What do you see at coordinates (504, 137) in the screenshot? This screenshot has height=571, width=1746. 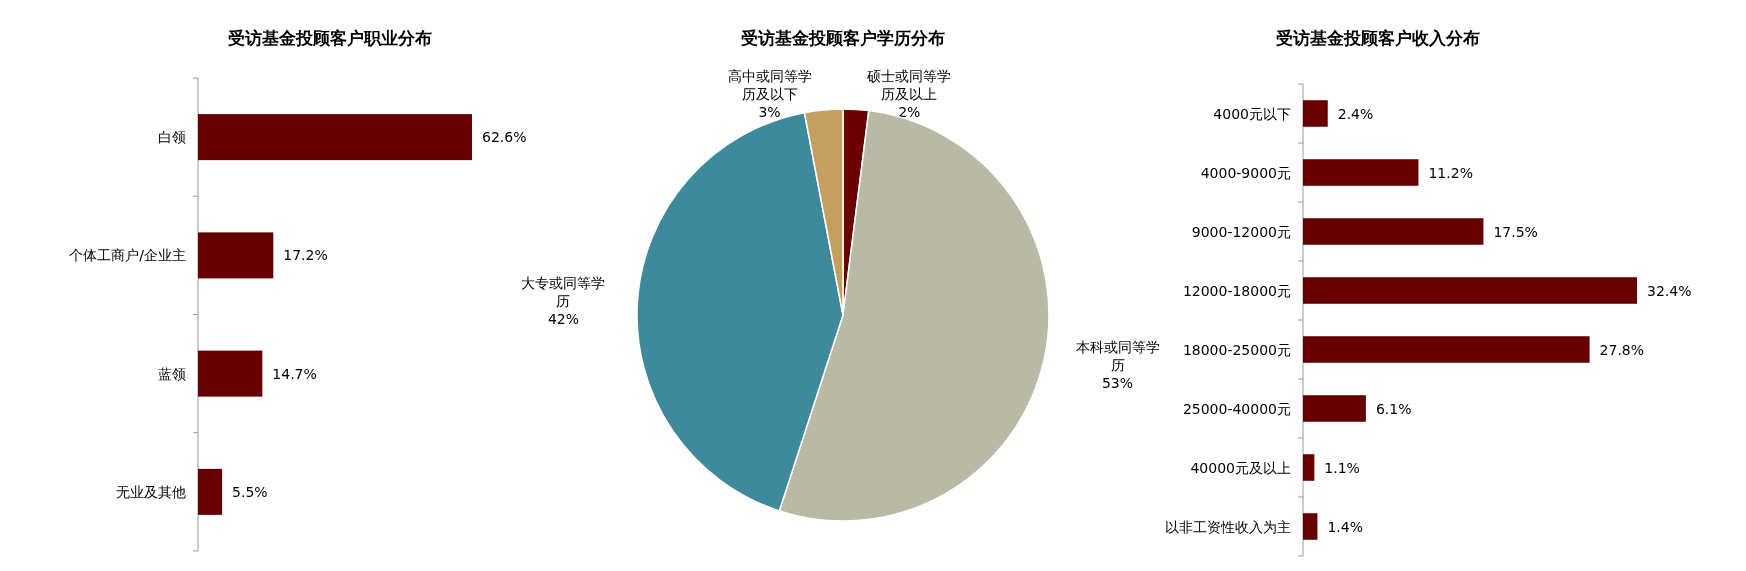 I see `data-label: 62.6%` at bounding box center [504, 137].